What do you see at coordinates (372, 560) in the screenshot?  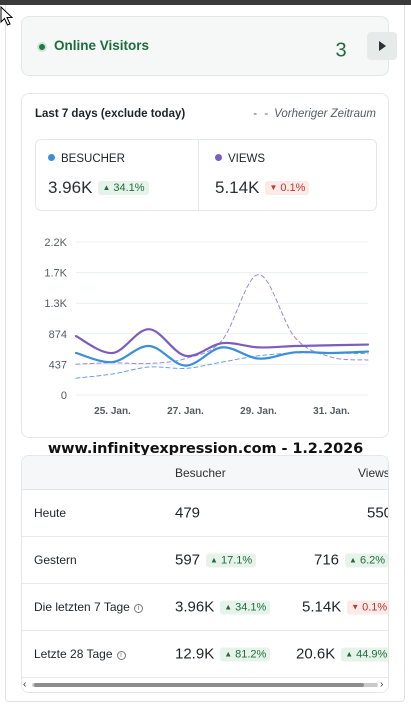 I see `row-views-delta-value: 6.2%` at bounding box center [372, 560].